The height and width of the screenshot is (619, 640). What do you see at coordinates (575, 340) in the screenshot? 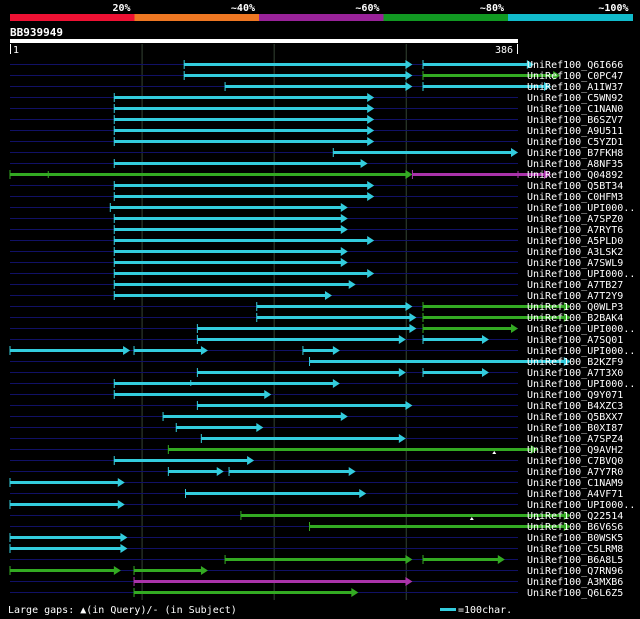
I see `hit-label: UniRef100_A7SQ01` at bounding box center [575, 340].